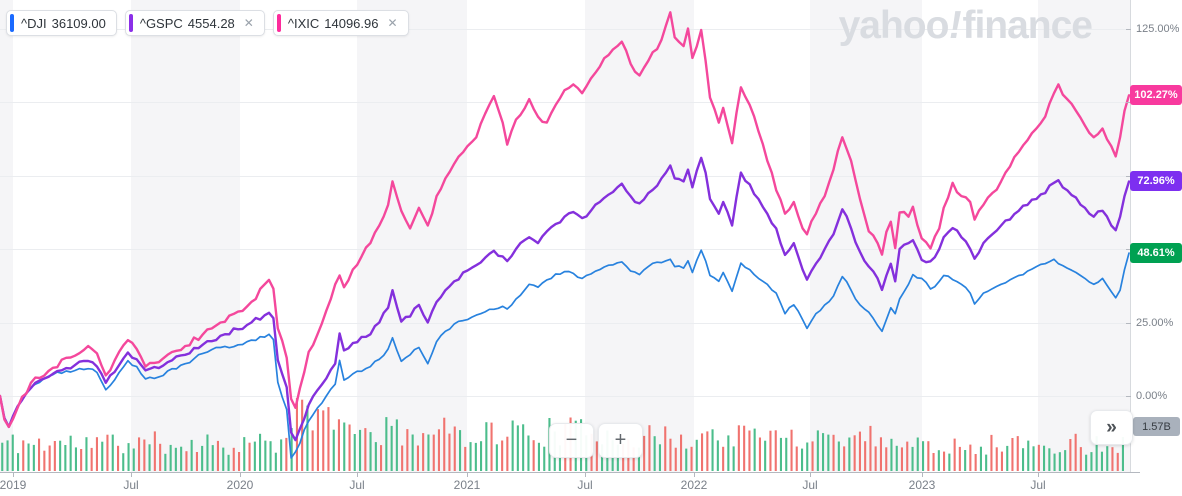  What do you see at coordinates (12, 23) in the screenshot?
I see `series-color-bar-dji` at bounding box center [12, 23].